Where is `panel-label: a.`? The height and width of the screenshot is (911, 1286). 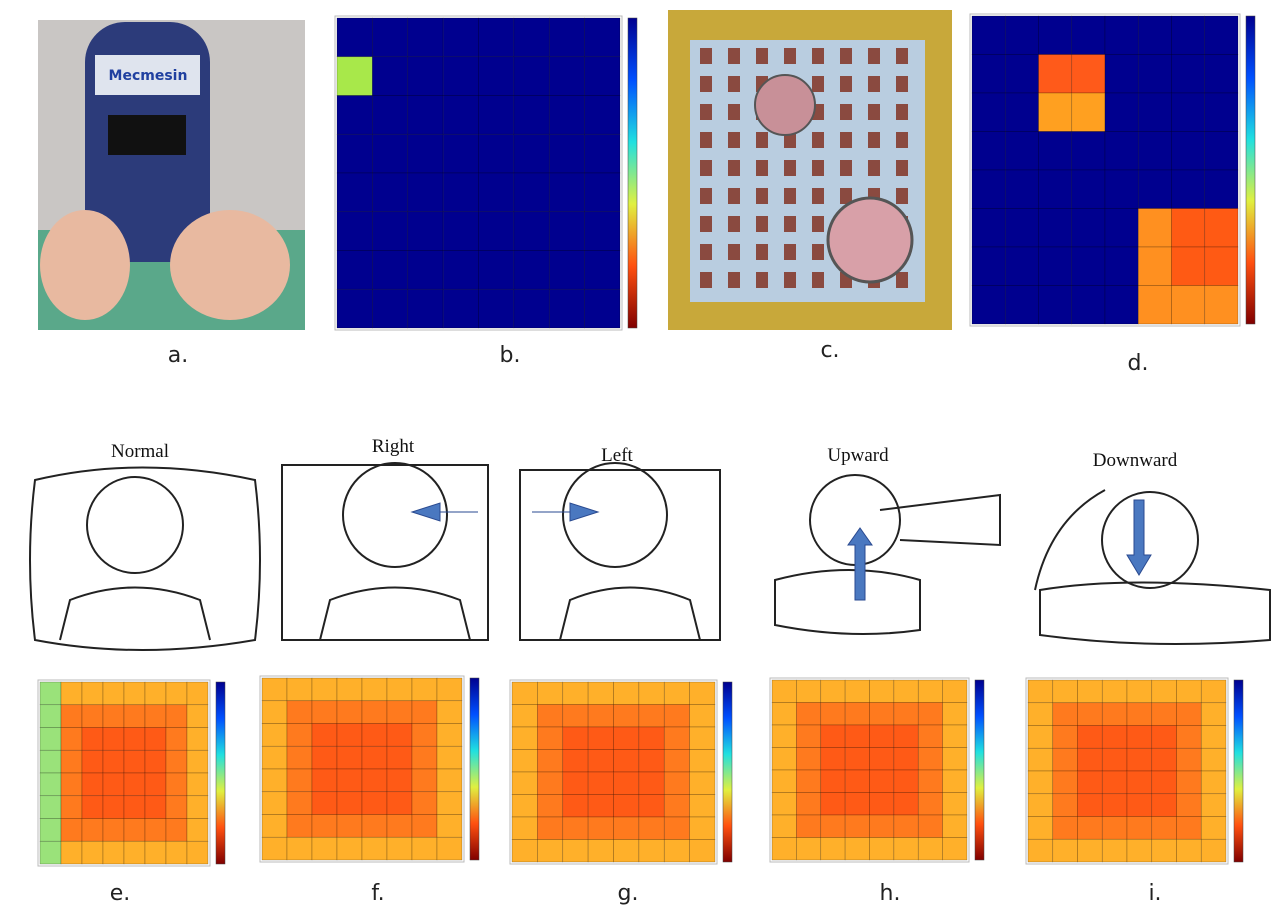
panel-label: a. is located at coordinates (178, 355).